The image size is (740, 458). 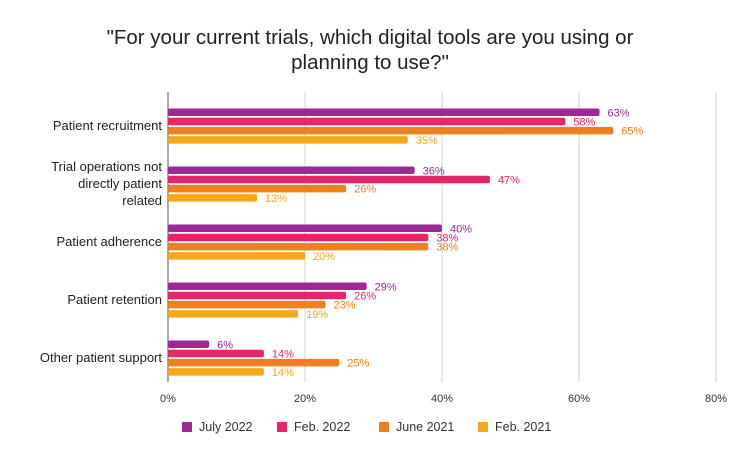 I want to click on x-tick-label: 40%, so click(x=442, y=399).